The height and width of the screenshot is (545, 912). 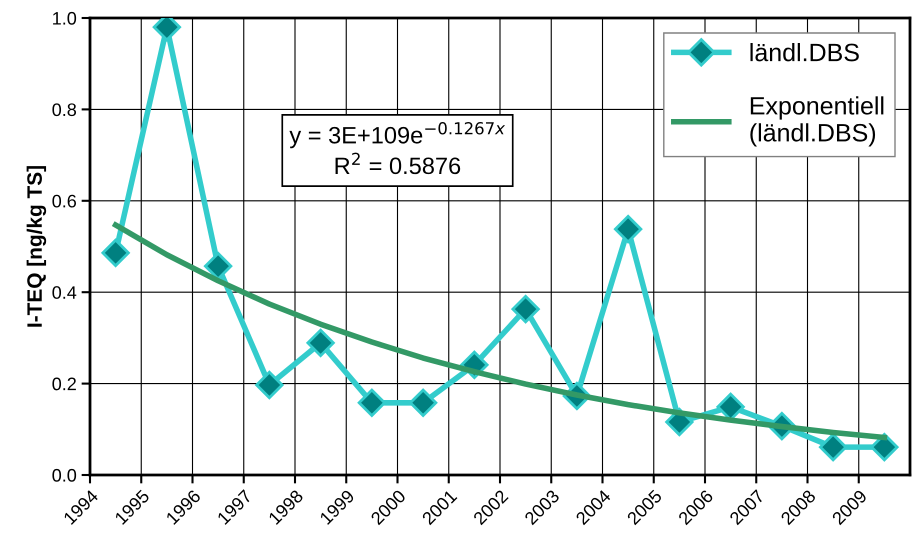 What do you see at coordinates (64, 18) in the screenshot?
I see `y-tick-label: 1.0` at bounding box center [64, 18].